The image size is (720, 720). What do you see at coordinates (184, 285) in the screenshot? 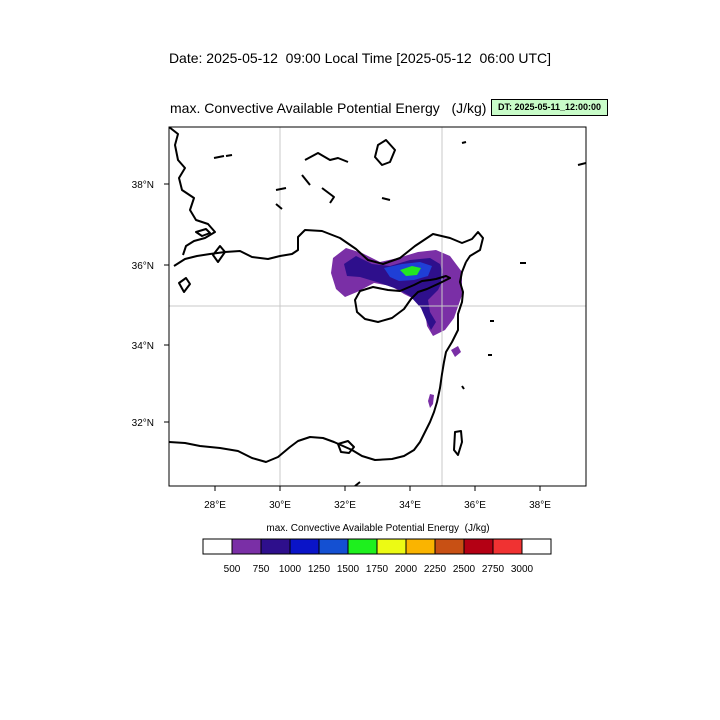
I see `island-karpathos` at bounding box center [184, 285].